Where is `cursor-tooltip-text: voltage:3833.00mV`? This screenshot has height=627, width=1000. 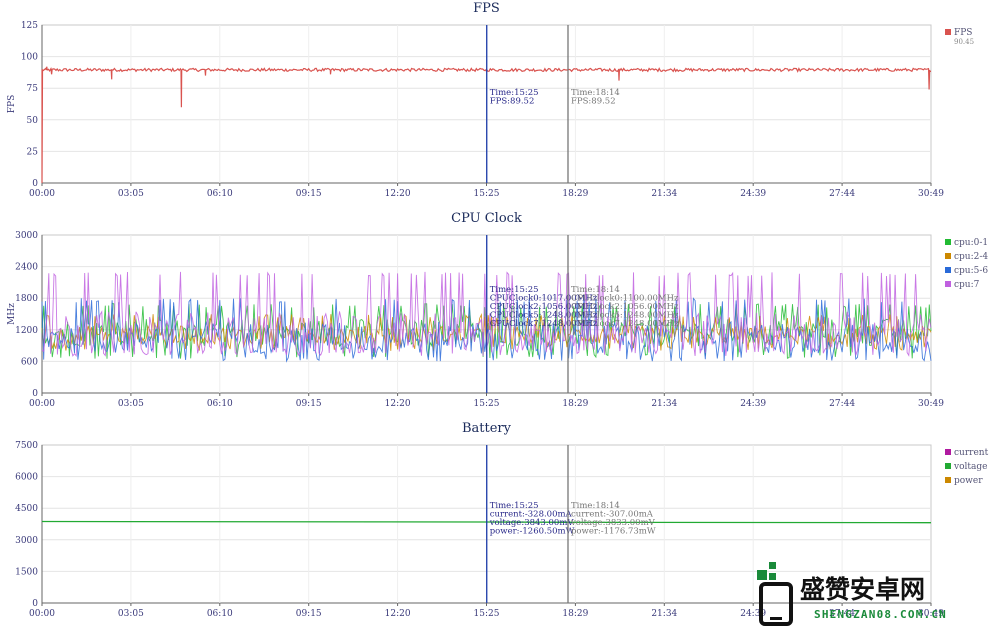
cursor-tooltip-text: voltage:3833.00mV is located at coordinates (613, 523).